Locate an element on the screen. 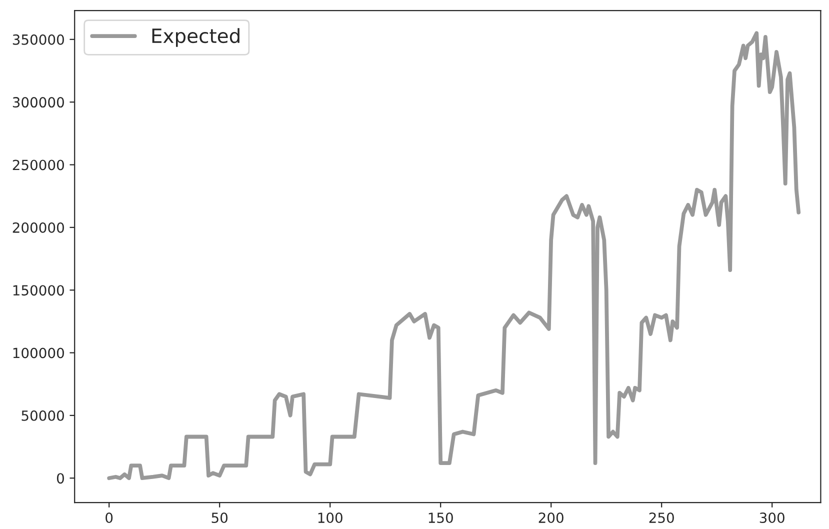 The width and height of the screenshot is (829, 529). y-tick-label: 200000 is located at coordinates (38, 227).